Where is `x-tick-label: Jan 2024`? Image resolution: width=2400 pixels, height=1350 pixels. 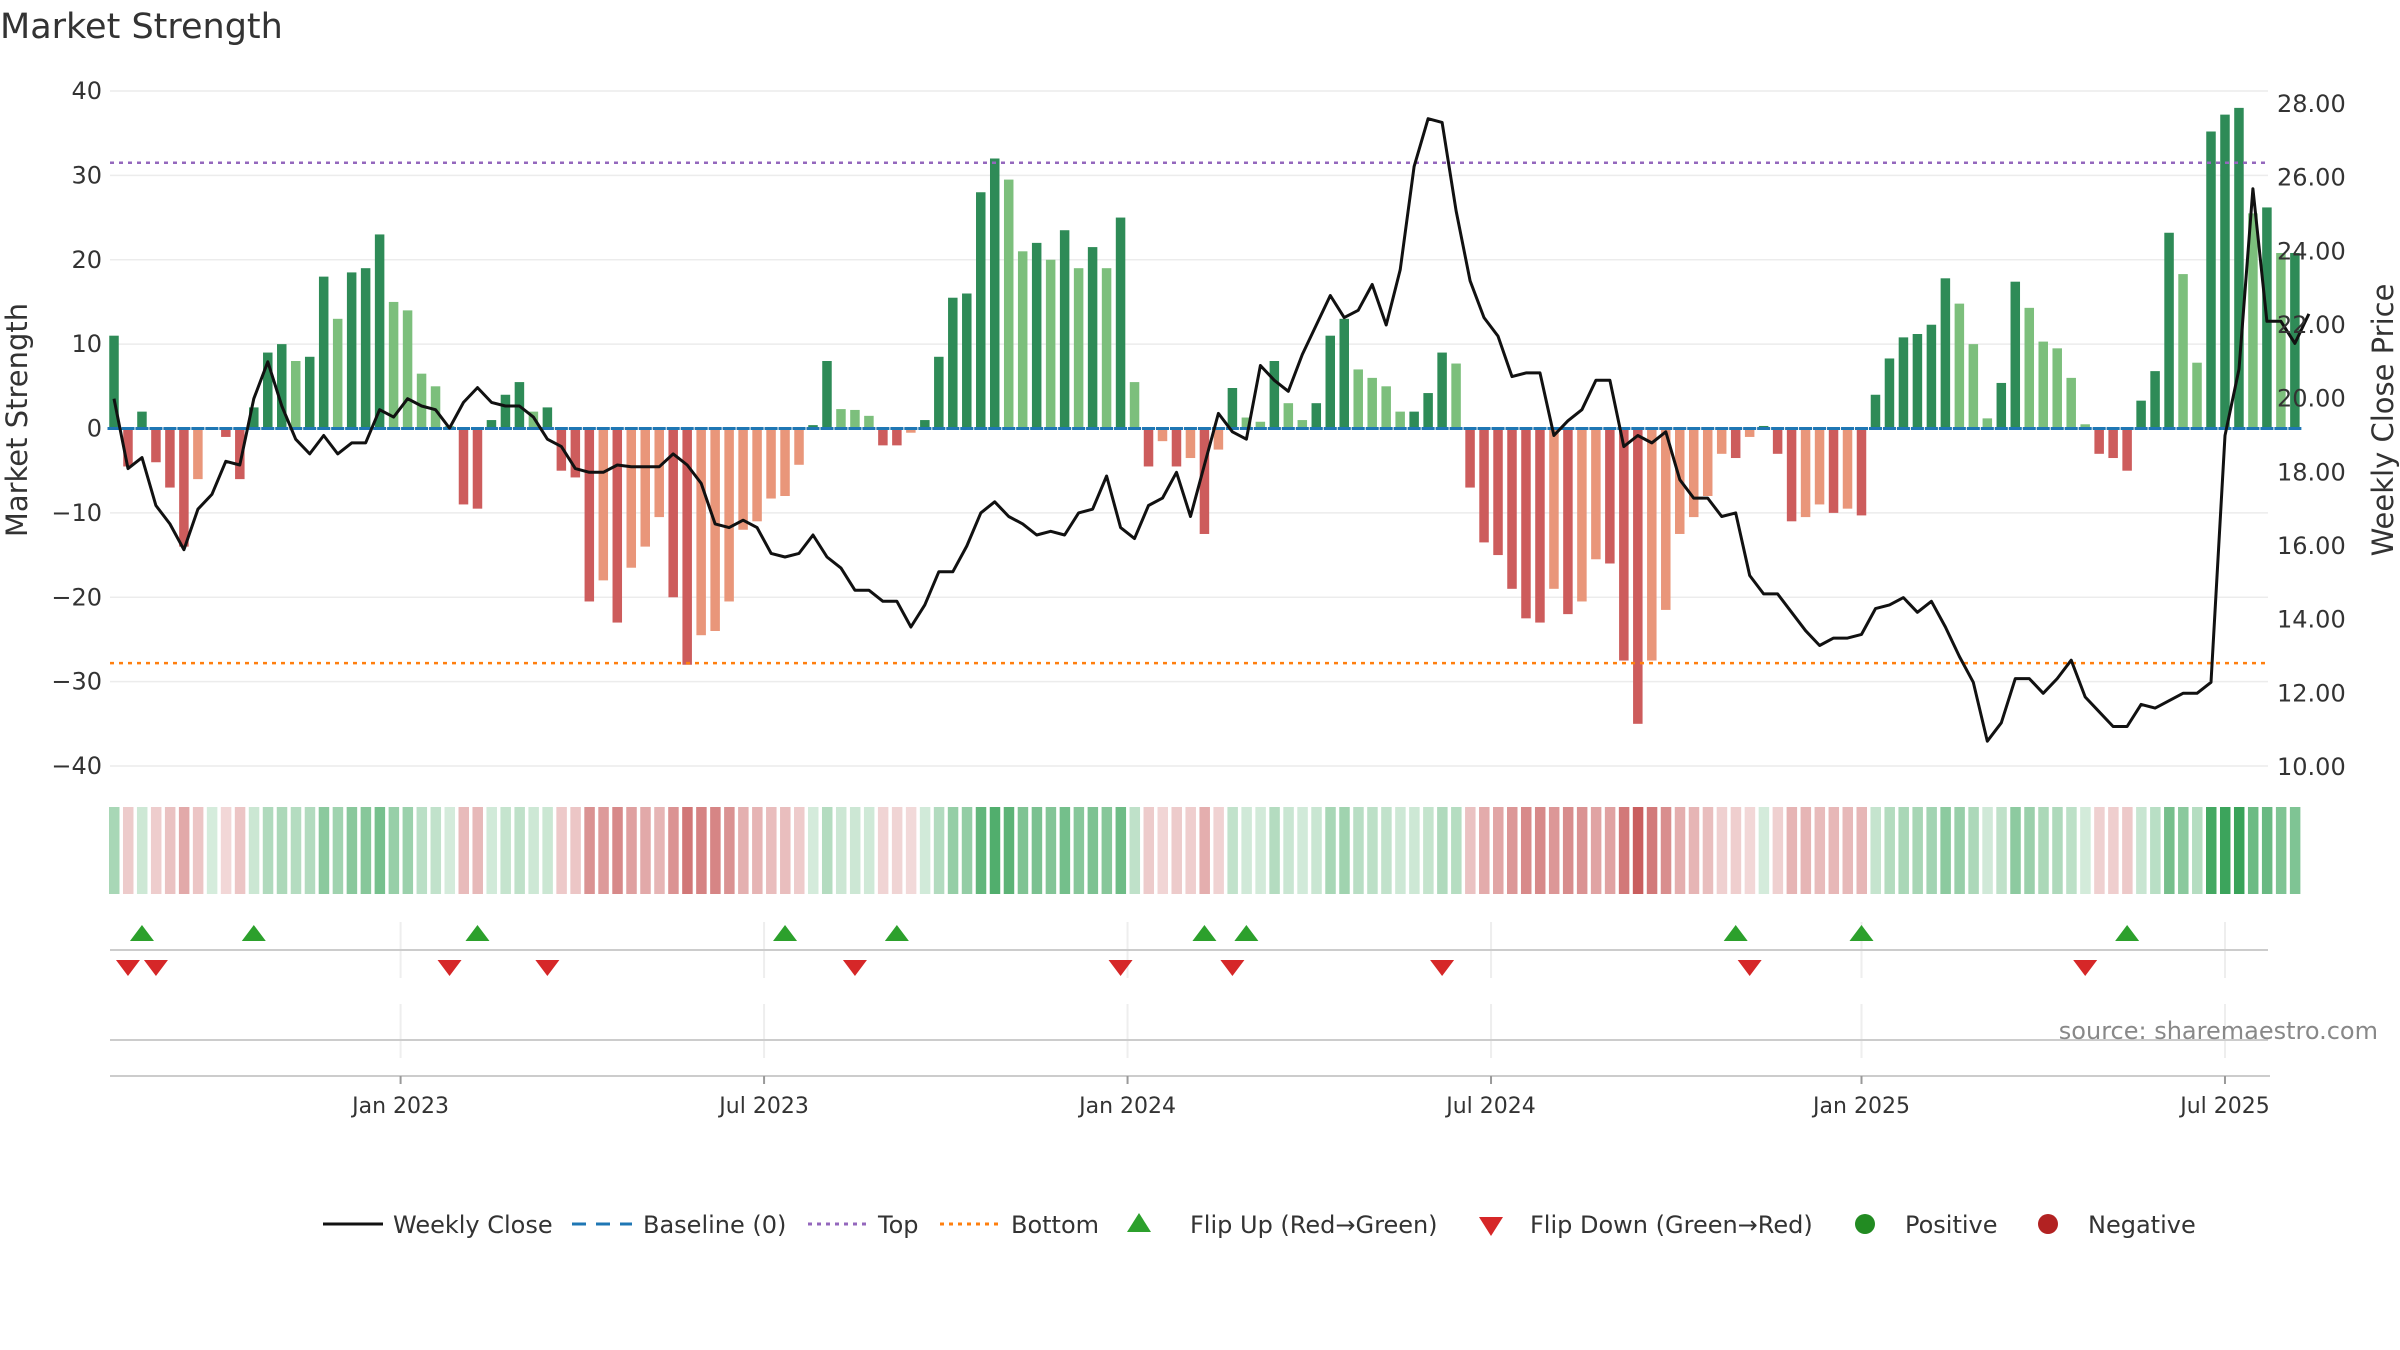 x-tick-label: Jan 2024 is located at coordinates (1126, 1106).